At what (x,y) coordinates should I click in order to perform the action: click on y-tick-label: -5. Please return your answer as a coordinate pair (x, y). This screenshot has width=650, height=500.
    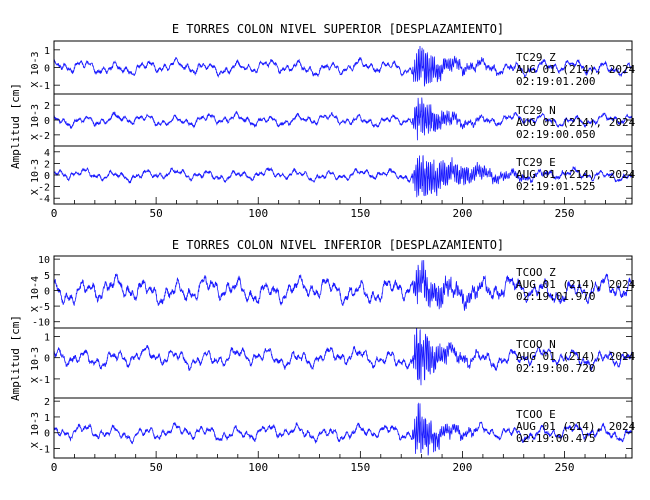
    Looking at the image, I should click on (44, 307).